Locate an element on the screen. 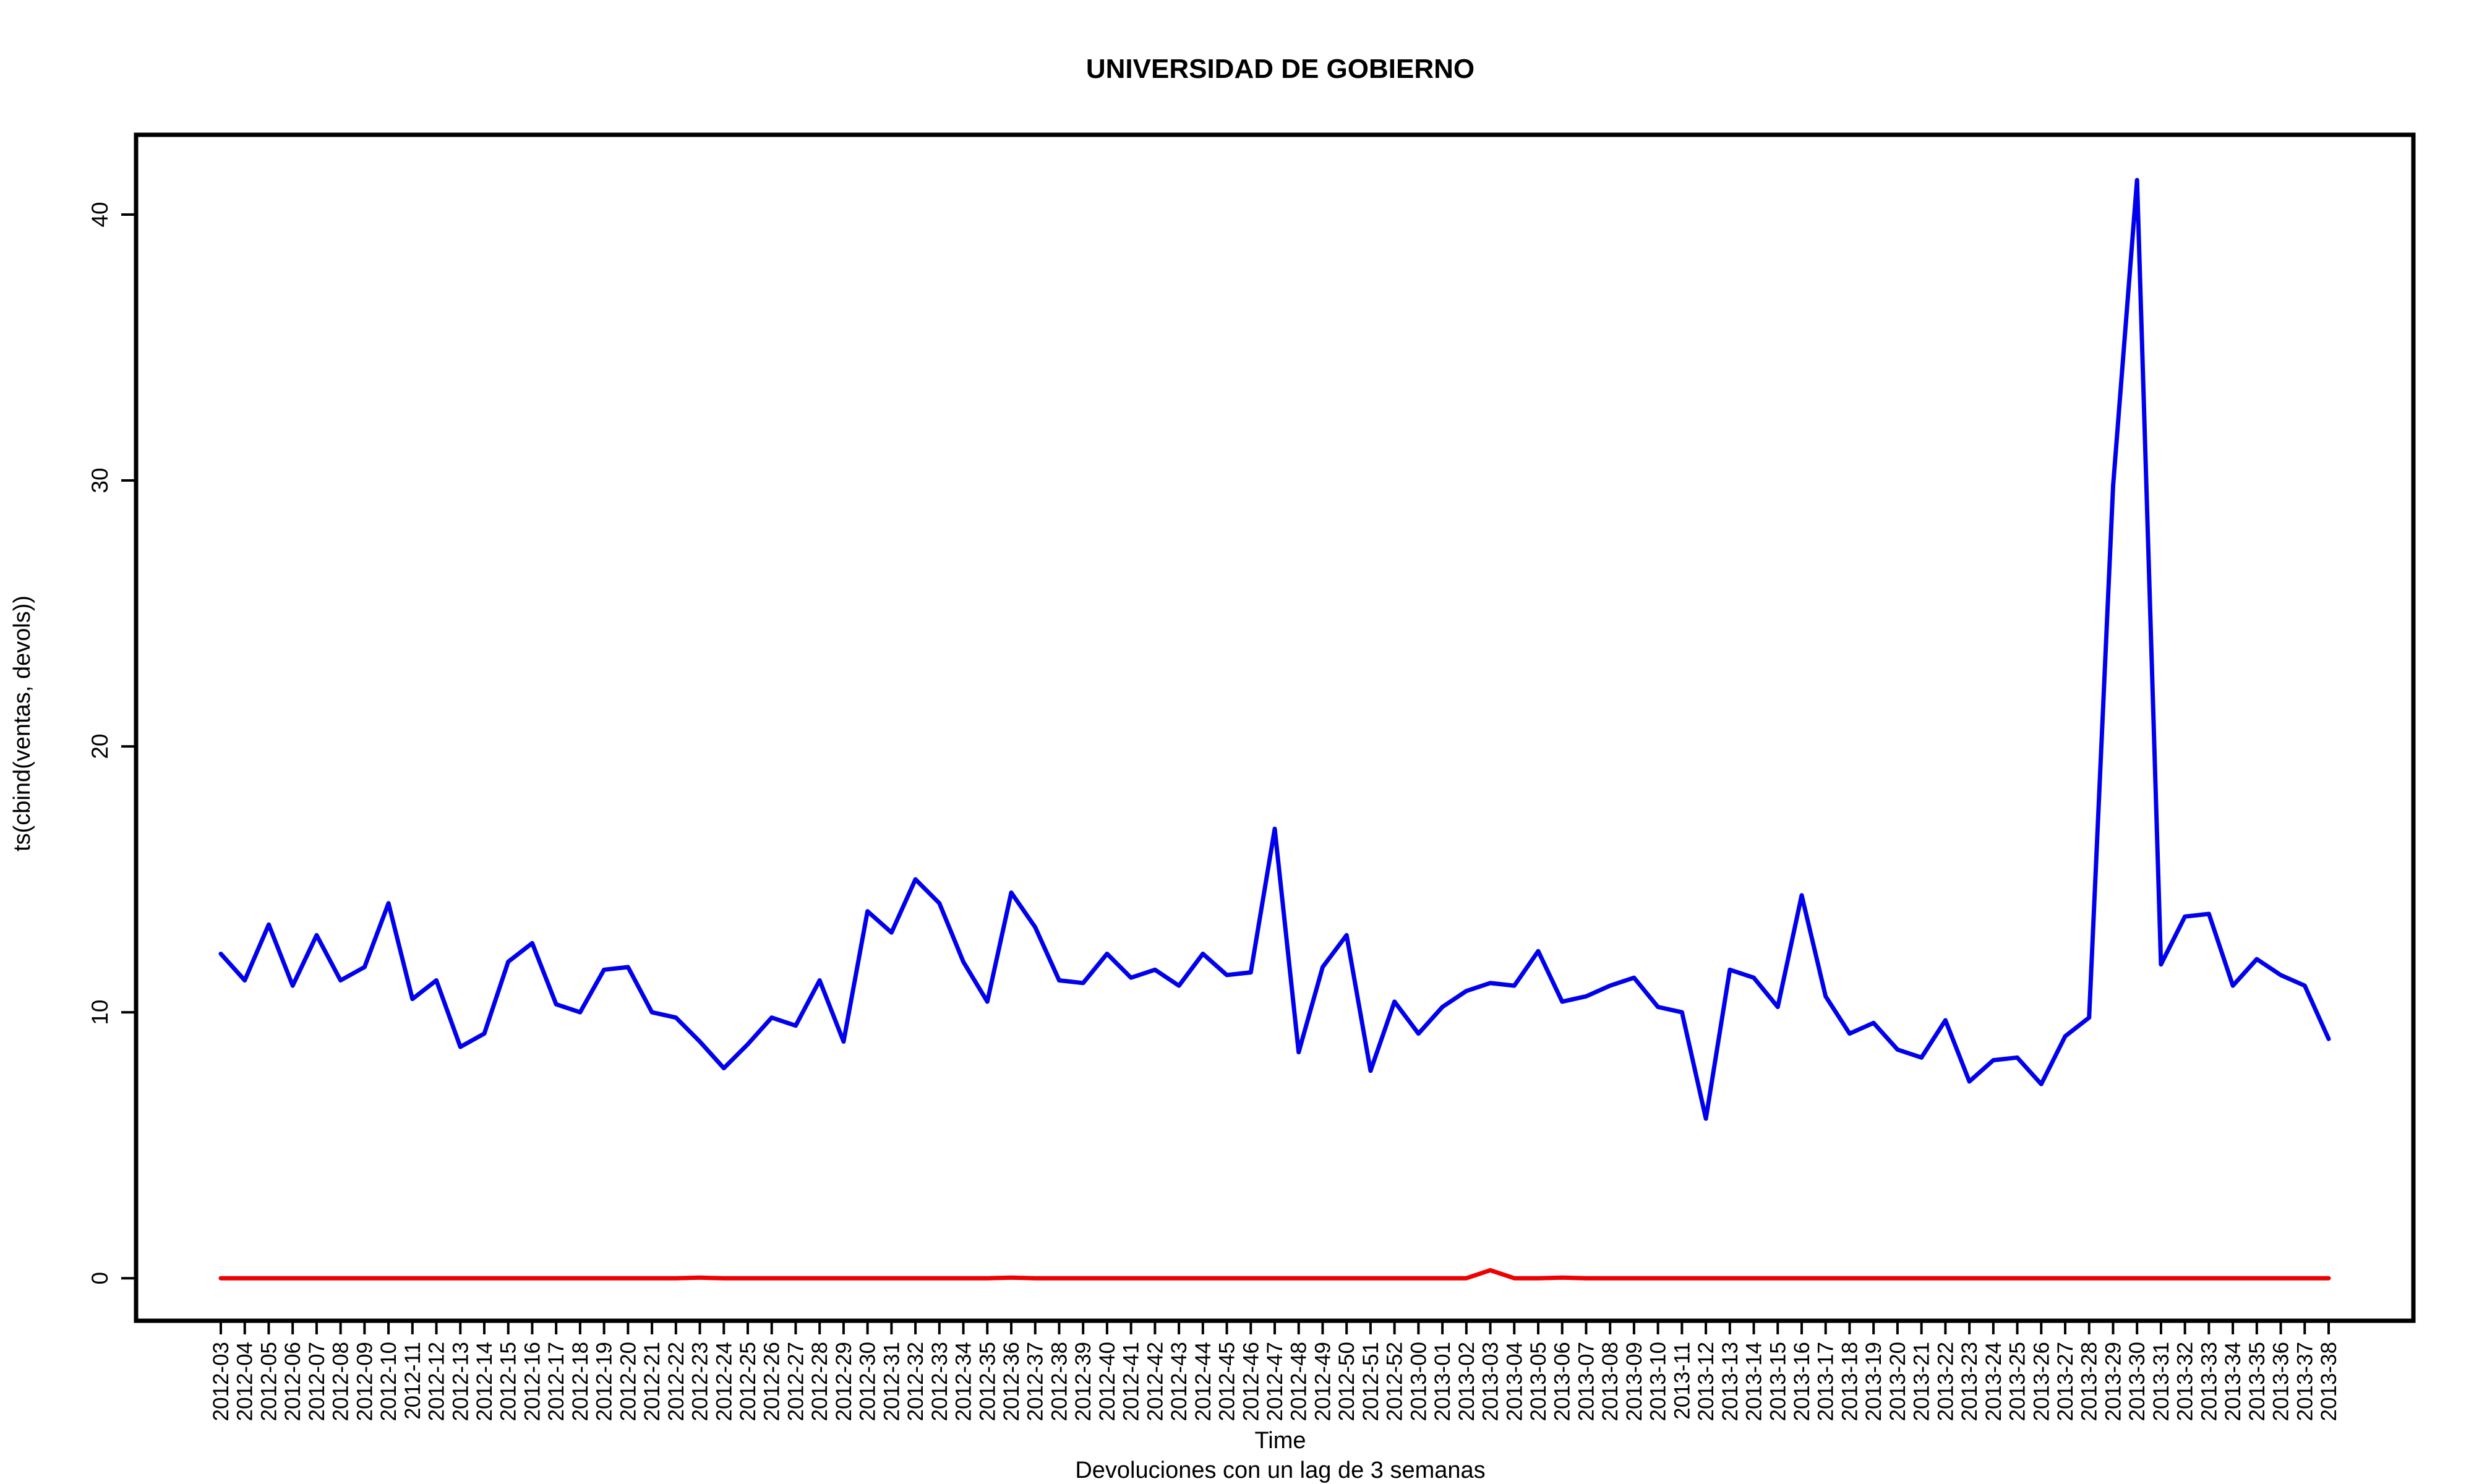  x-tick-label: 2013-11 is located at coordinates (1682, 1381).